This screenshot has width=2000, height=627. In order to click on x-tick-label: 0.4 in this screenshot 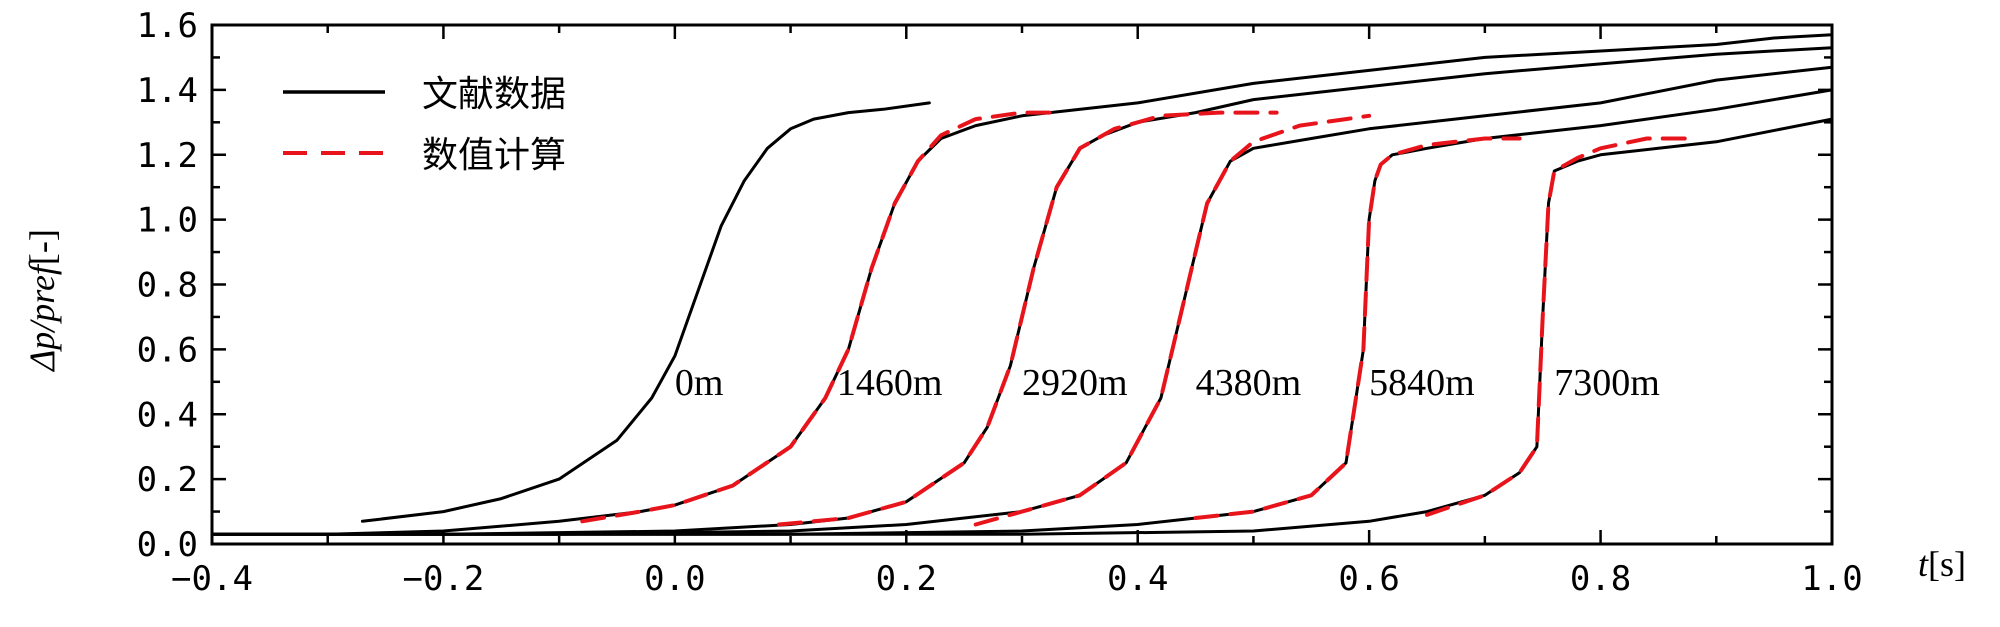, I will do `click(1137, 579)`.